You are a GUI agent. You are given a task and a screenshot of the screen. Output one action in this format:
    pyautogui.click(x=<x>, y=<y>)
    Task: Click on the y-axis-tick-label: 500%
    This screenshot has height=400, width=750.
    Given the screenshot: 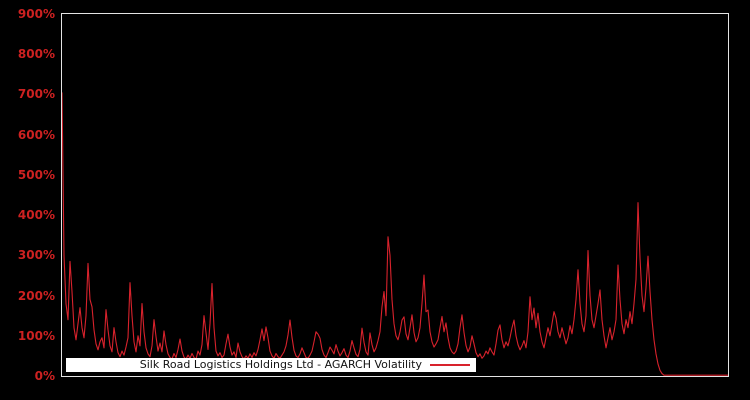 What is the action you would take?
    pyautogui.click(x=36, y=174)
    